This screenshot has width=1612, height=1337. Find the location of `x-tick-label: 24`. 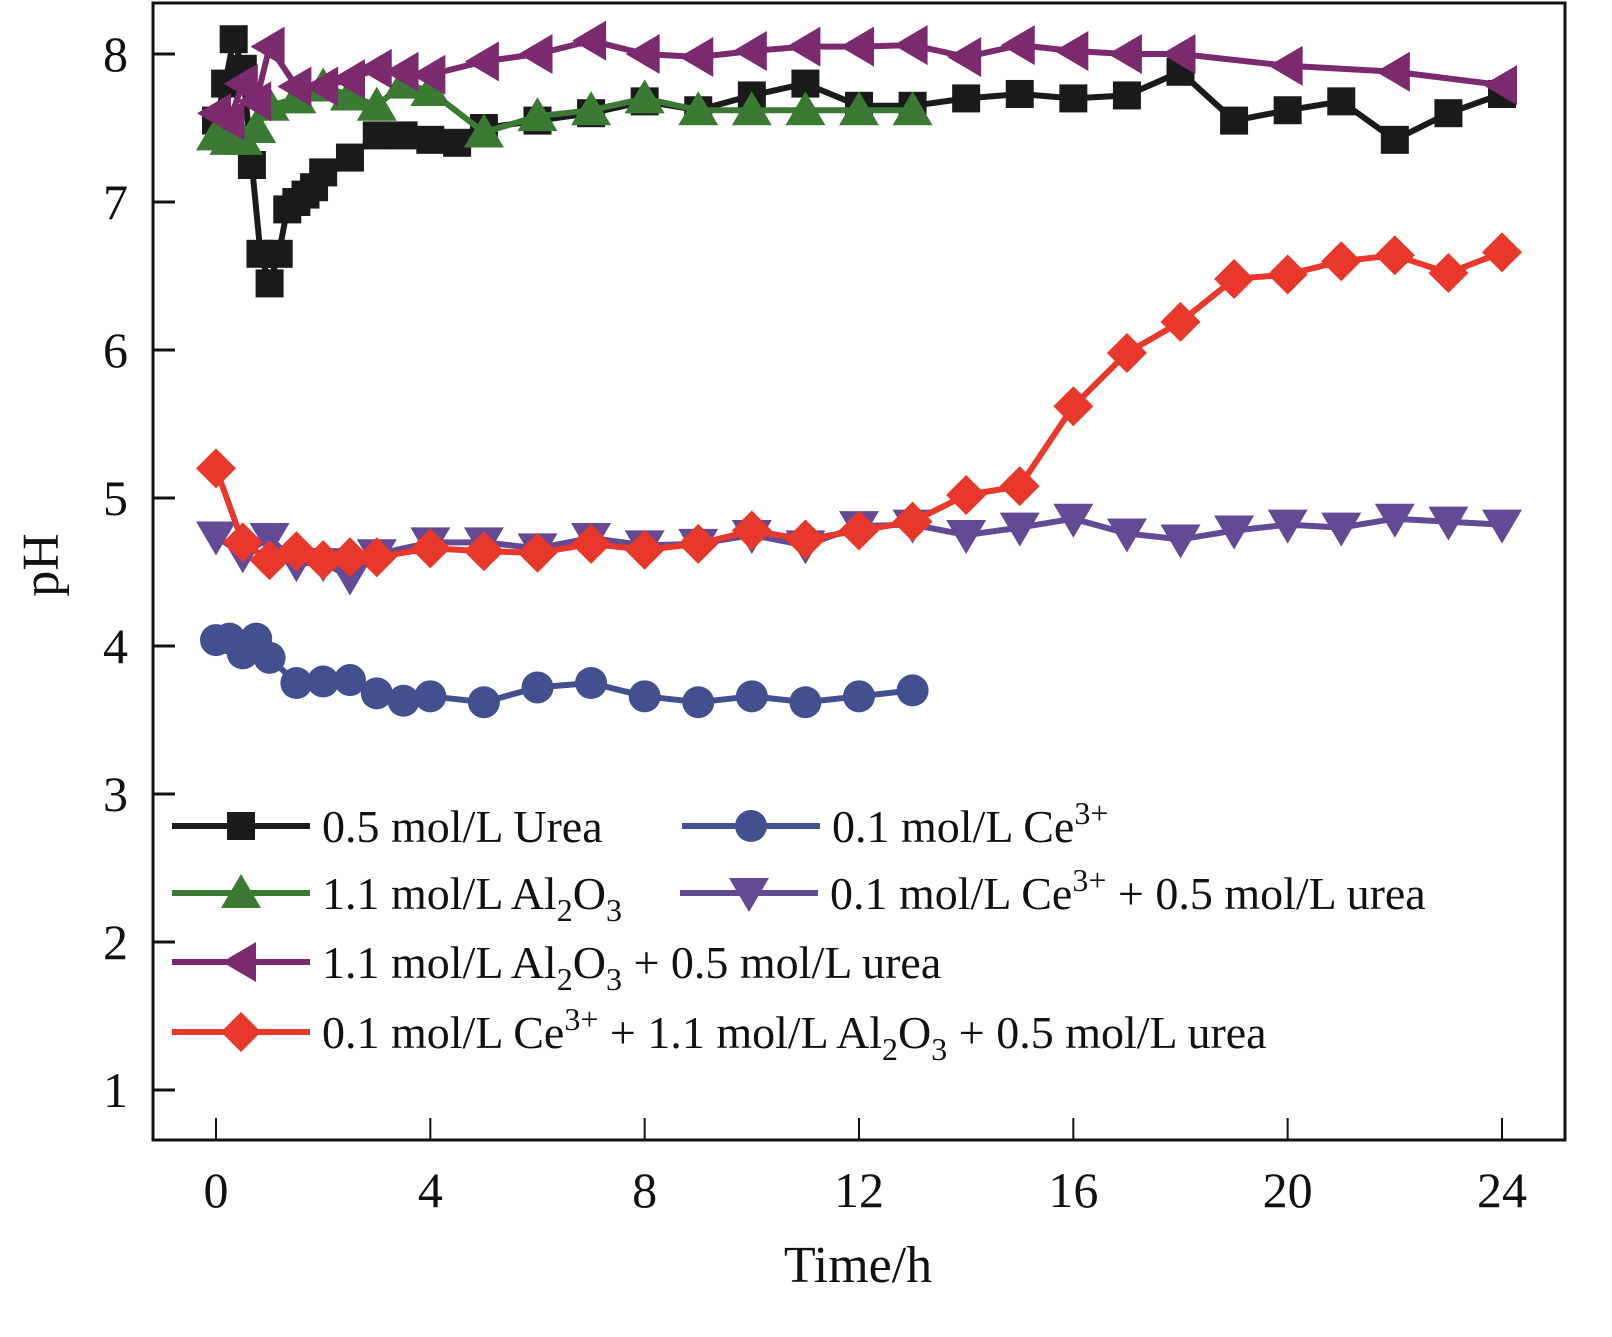

x-tick-label: 24 is located at coordinates (1502, 1190).